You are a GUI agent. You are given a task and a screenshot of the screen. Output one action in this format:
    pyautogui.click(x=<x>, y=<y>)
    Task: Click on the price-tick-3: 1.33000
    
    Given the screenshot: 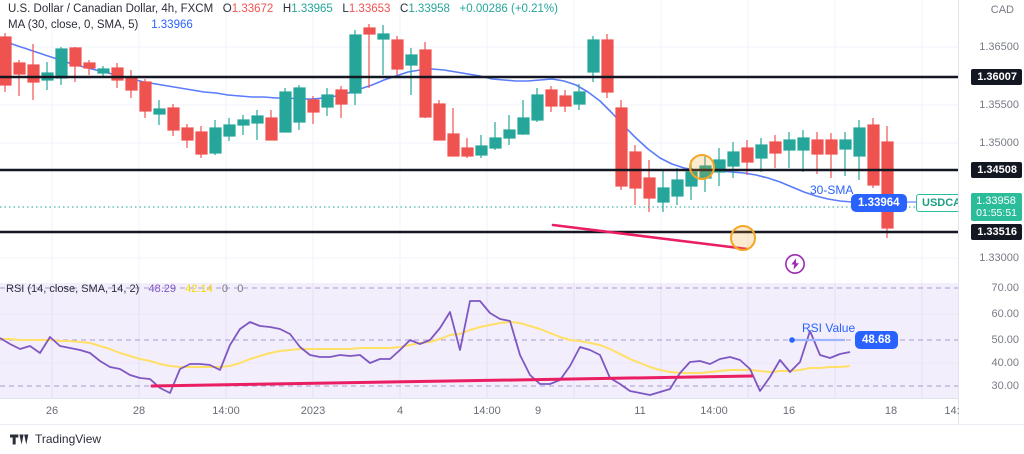 What is the action you would take?
    pyautogui.click(x=999, y=258)
    